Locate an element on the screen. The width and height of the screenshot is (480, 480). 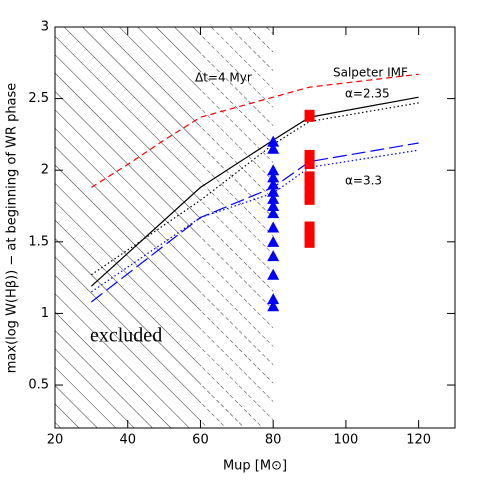
annotation: α=3.3 is located at coordinates (363, 181).